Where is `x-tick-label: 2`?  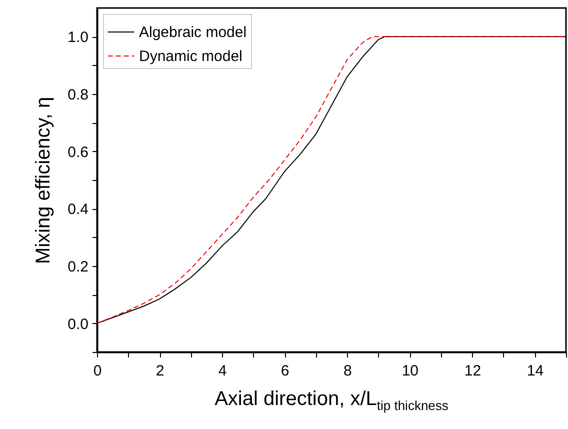
x-tick-label: 2 is located at coordinates (160, 371).